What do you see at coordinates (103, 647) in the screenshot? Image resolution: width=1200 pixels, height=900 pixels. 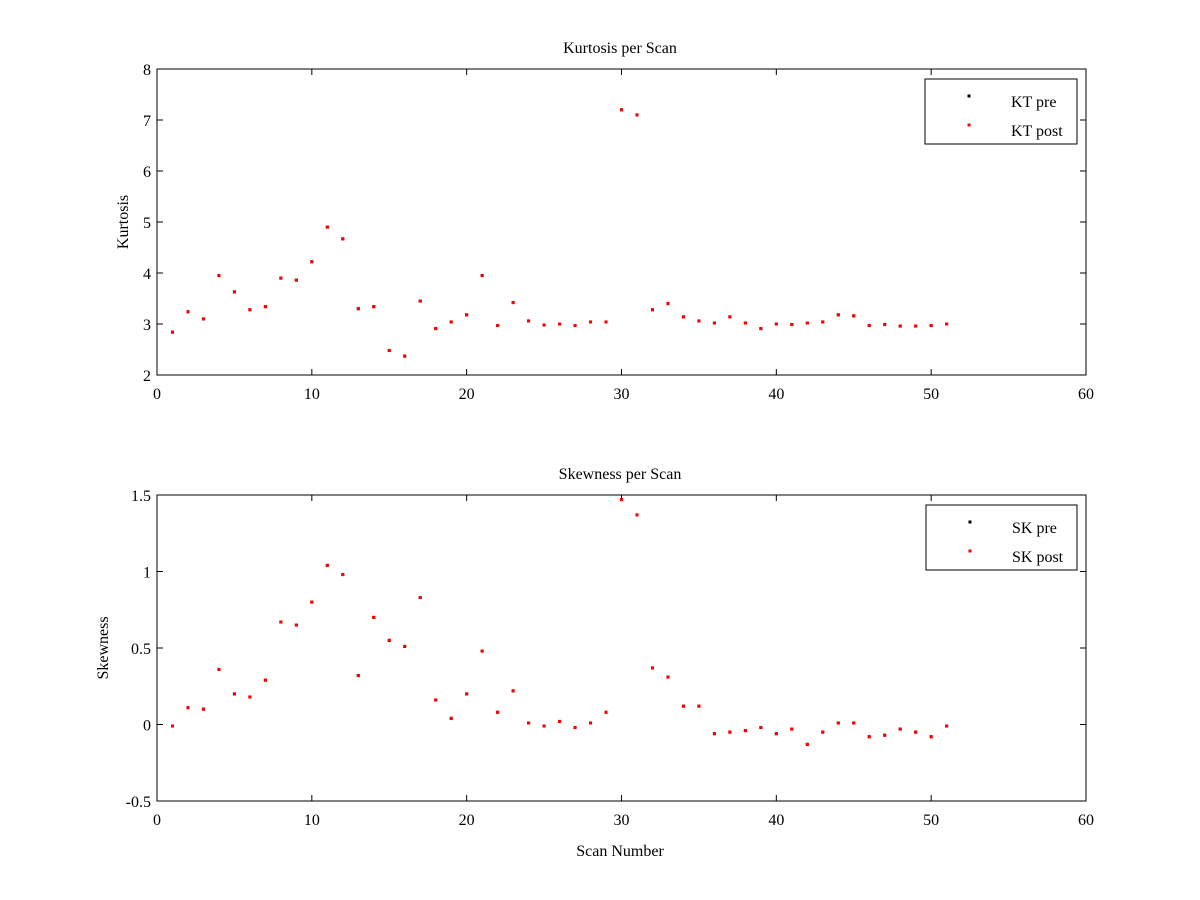 I see `skewness-y-label: Skewness` at bounding box center [103, 647].